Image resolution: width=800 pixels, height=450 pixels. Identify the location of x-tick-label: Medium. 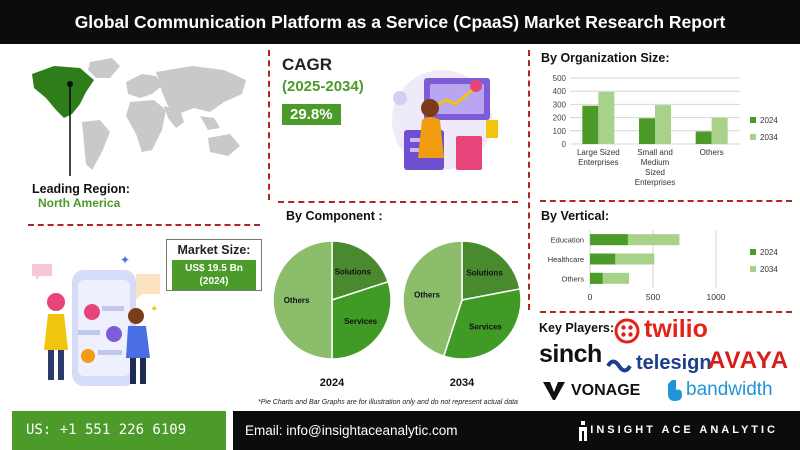
(655, 162).